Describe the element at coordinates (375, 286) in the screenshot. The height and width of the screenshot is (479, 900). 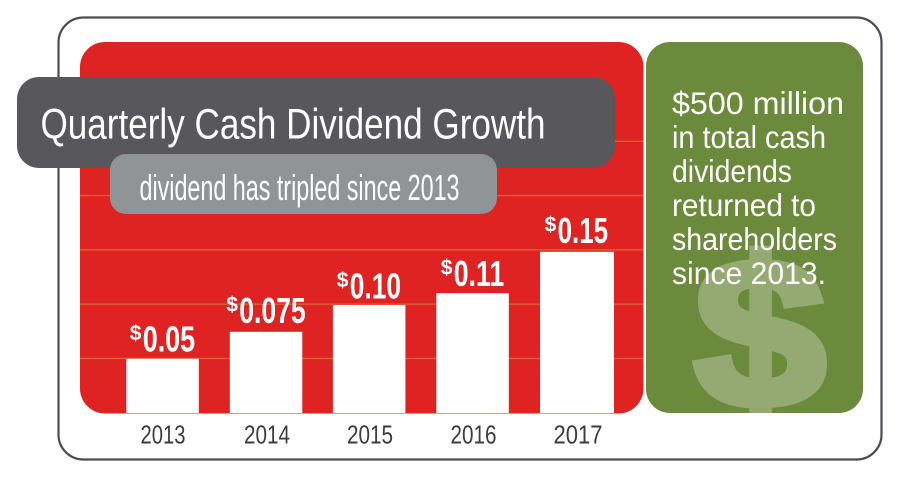
I see `svg-text: 0.10` at that location.